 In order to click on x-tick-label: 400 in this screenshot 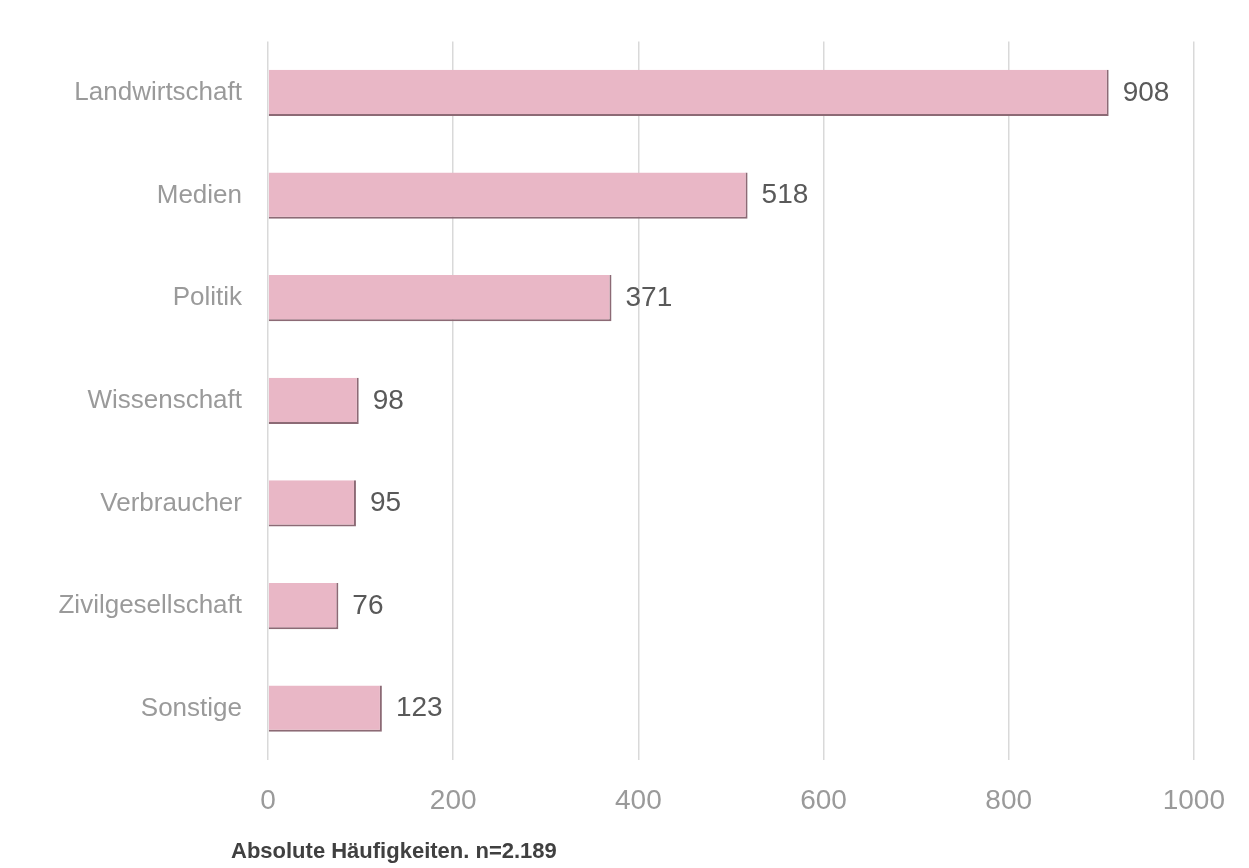, I will do `click(638, 799)`.